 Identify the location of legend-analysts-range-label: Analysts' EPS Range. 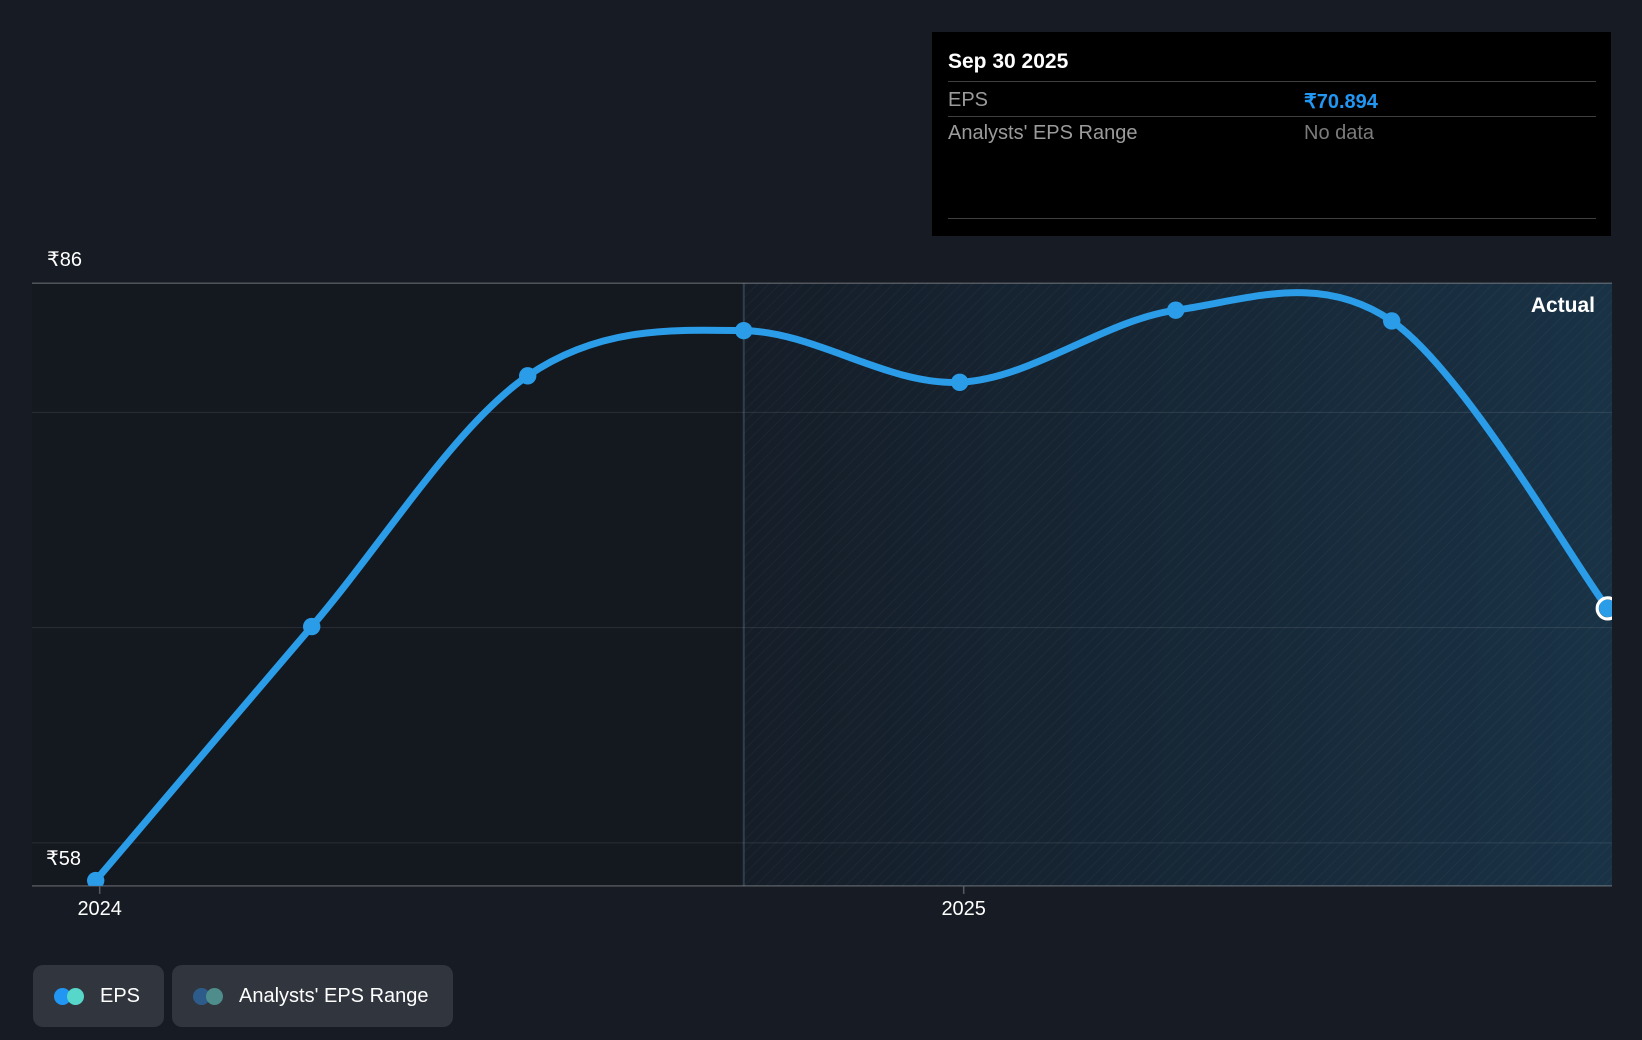
(334, 995).